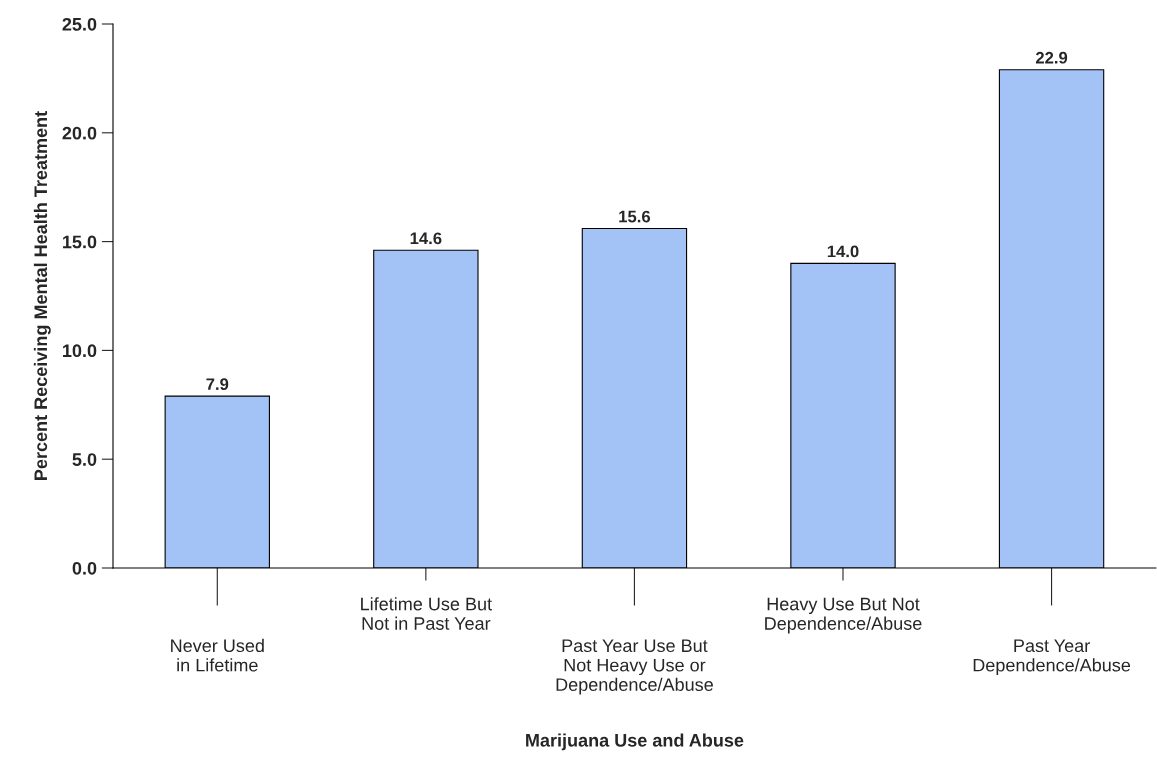 The width and height of the screenshot is (1157, 757). Describe the element at coordinates (84, 459) in the screenshot. I see `y-tick-label: 5.0` at that location.